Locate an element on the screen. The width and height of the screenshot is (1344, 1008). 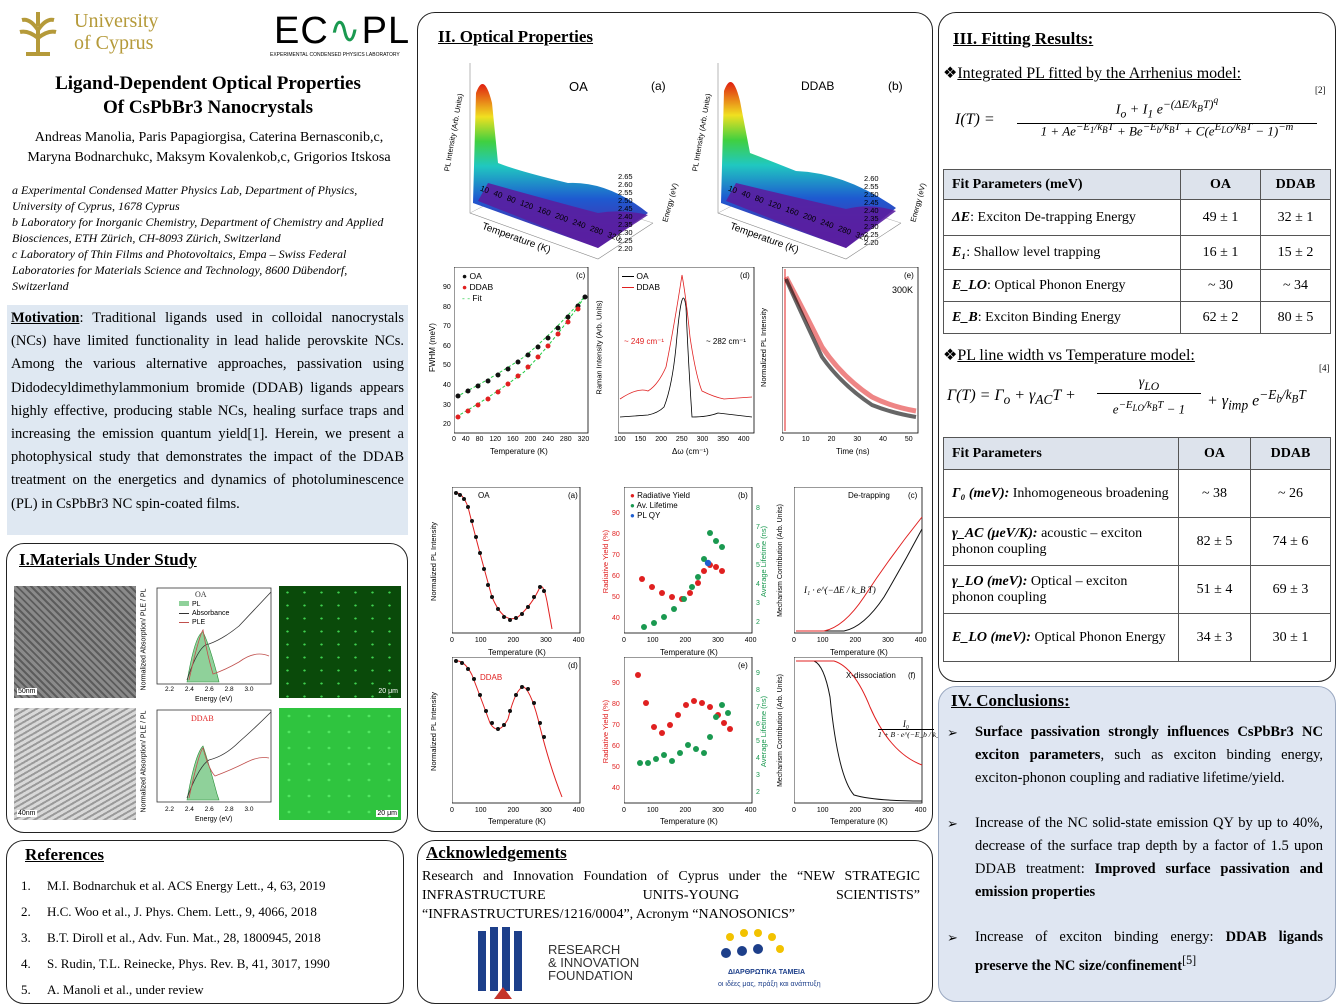
reference-5: 5. A. Manoli et al., under review is located at coordinates (112, 989).